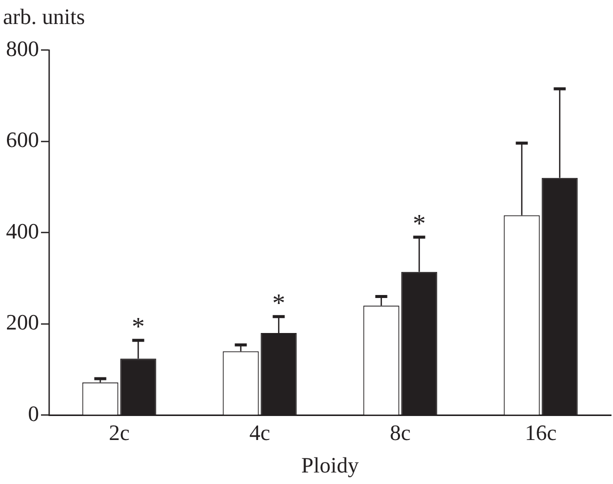  I want to click on x-tick-label: 4c, so click(259, 433).